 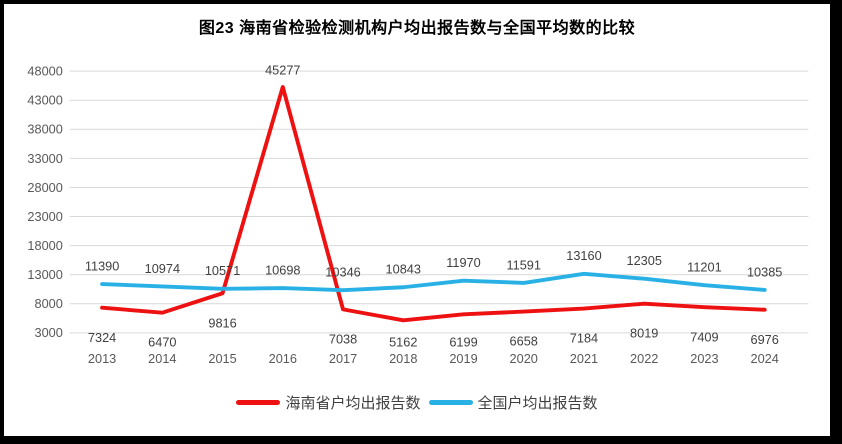 I want to click on svg-text: 11591, so click(x=523, y=265).